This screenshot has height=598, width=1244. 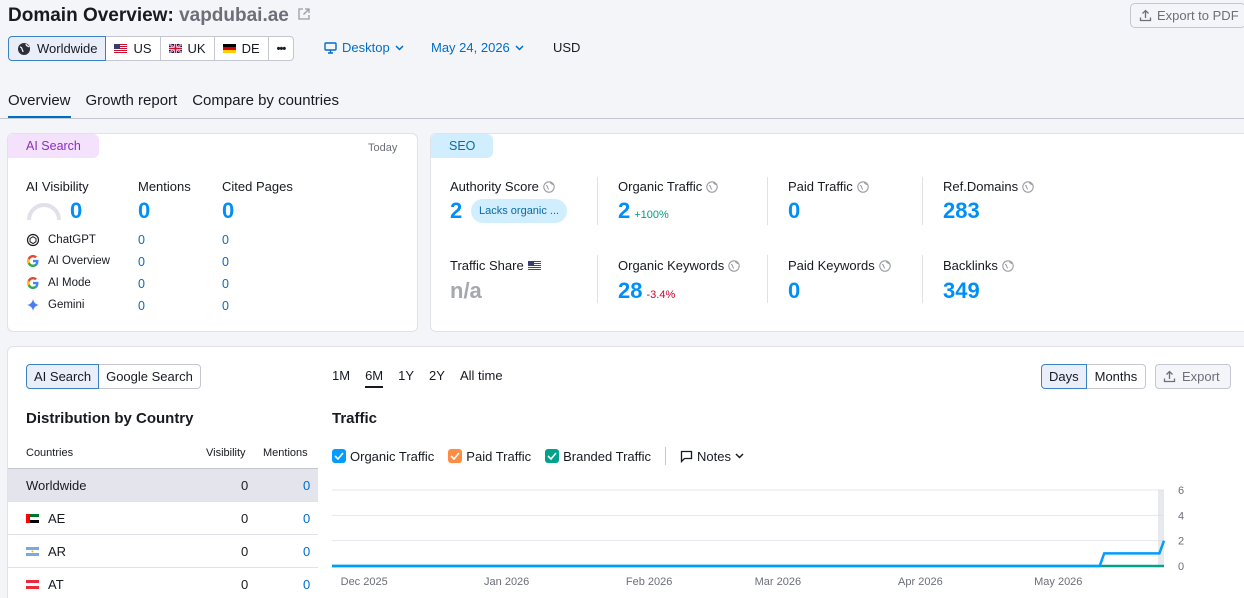 I want to click on ar-flag-icon, so click(x=32, y=551).